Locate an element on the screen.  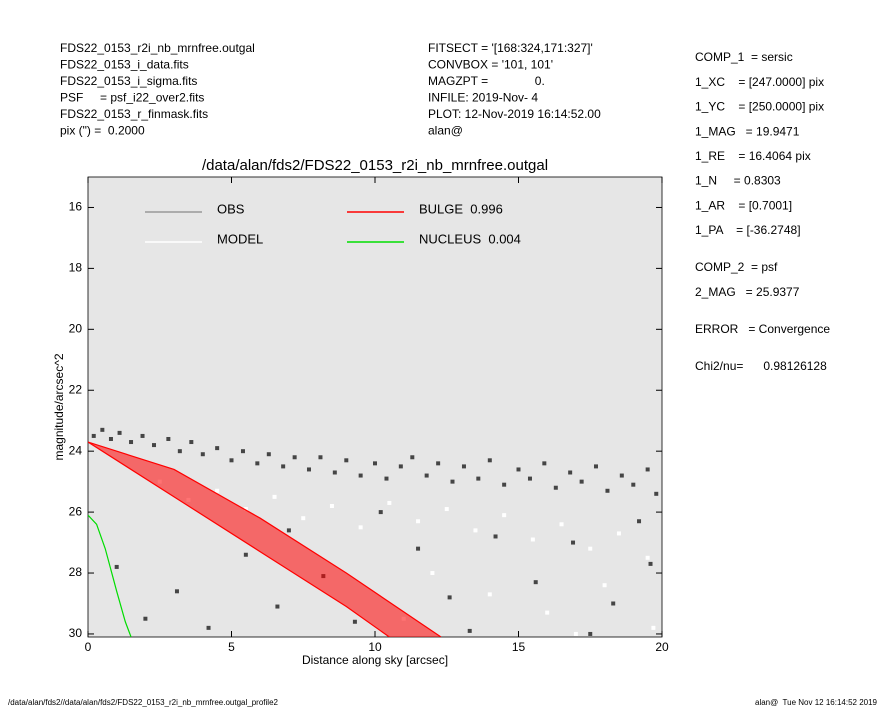
side-panel-line: ERROR = Convergence is located at coordinates (762, 329).